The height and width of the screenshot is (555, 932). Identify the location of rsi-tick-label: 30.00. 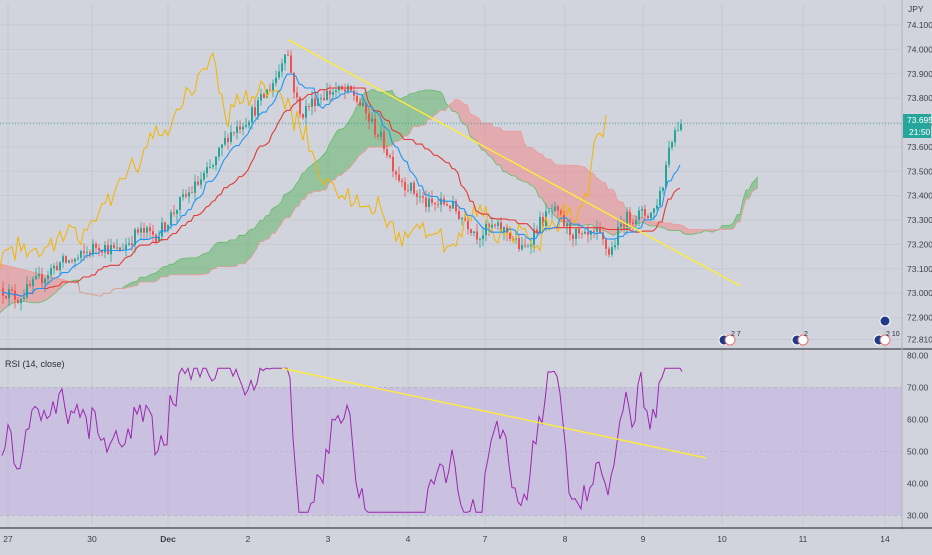
(918, 516).